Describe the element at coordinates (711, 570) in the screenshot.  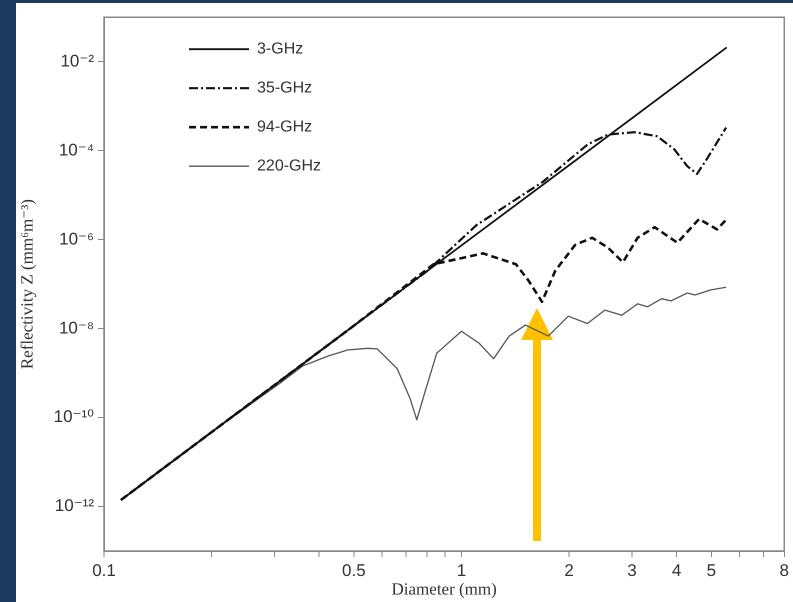
I see `x-tick-label: 5` at that location.